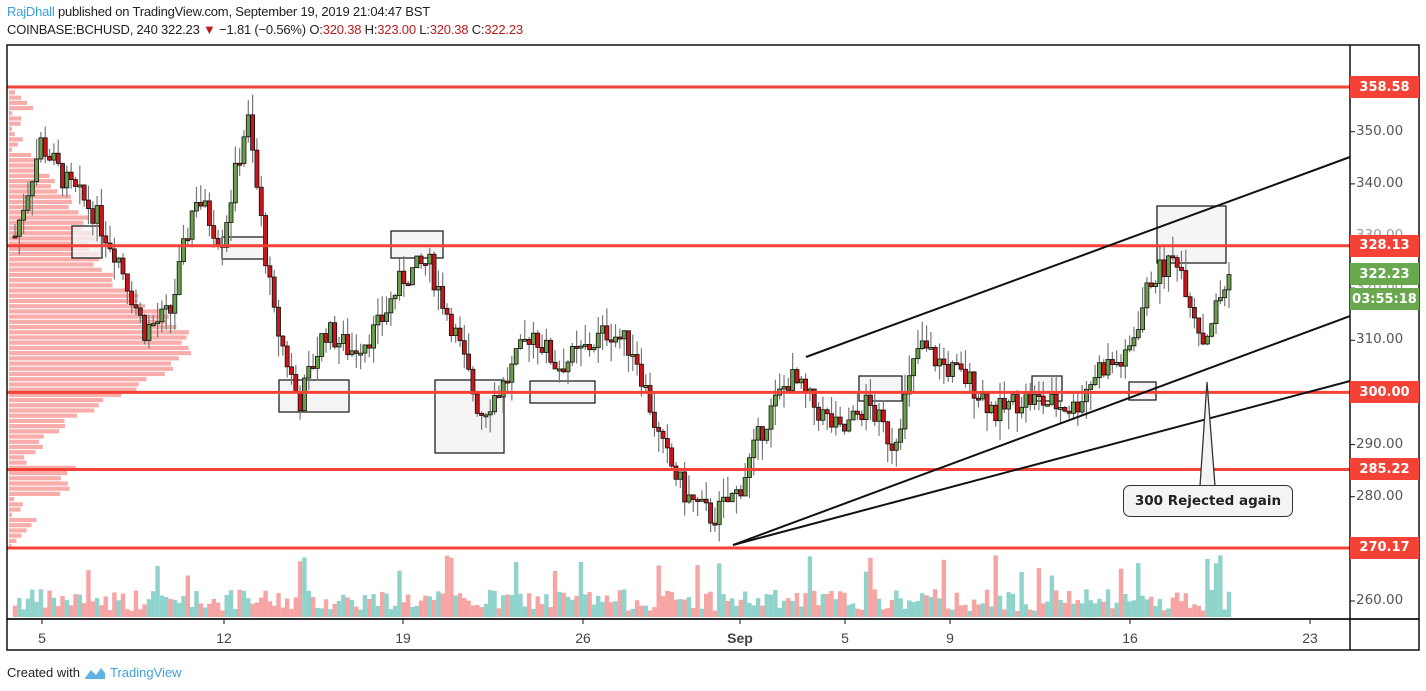 The height and width of the screenshot is (691, 1426). What do you see at coordinates (1384, 87) in the screenshot?
I see `level-label: 358.58` at bounding box center [1384, 87].